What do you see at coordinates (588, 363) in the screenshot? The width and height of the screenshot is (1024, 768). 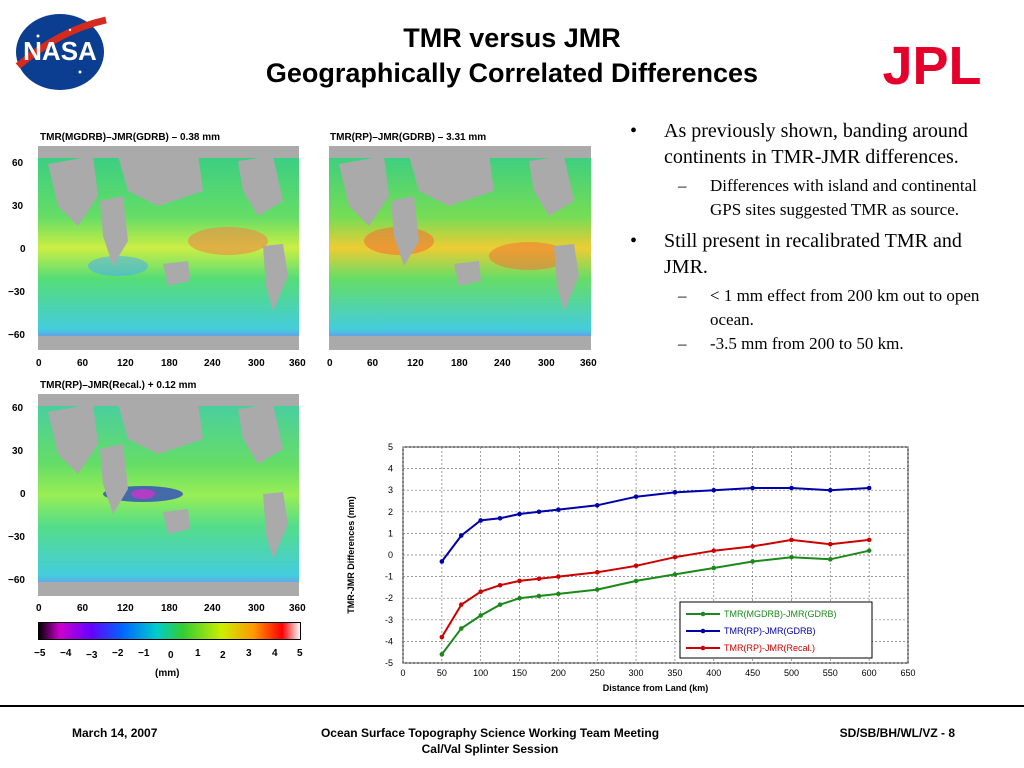 I see `map2-lon-tick: 360` at bounding box center [588, 363].